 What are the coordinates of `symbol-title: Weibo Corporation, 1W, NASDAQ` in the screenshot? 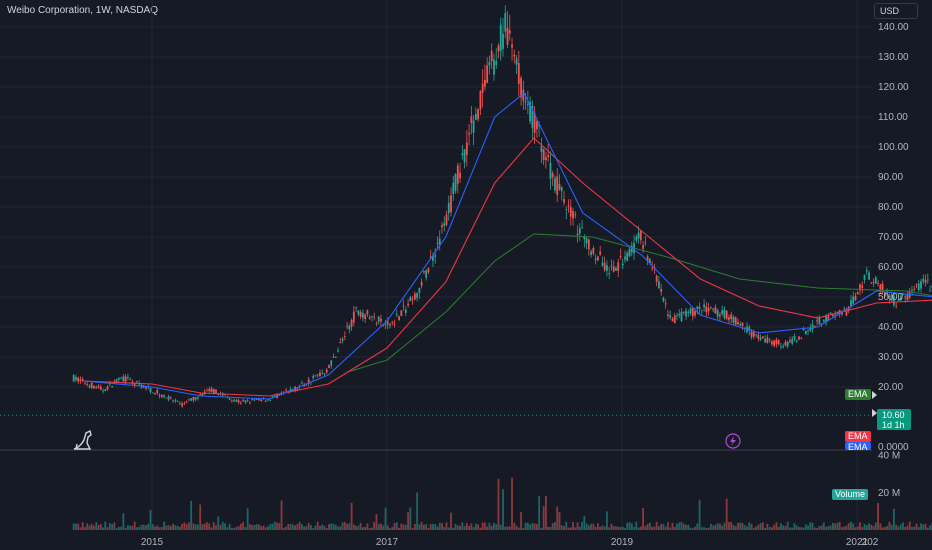 It's located at (82, 10).